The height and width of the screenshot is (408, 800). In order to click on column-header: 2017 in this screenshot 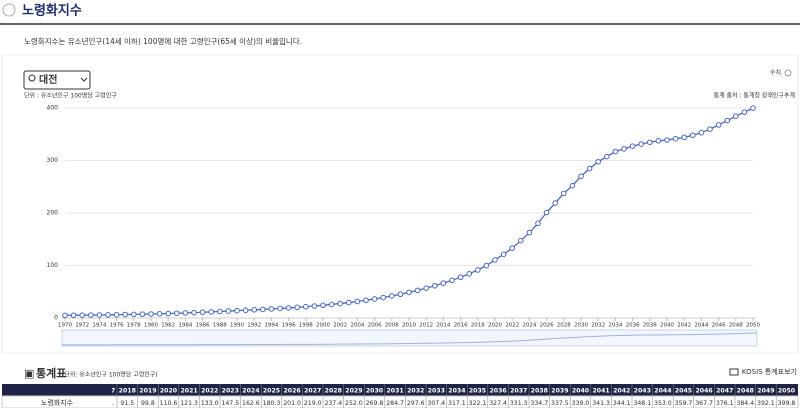, I will do `click(106, 391)`.